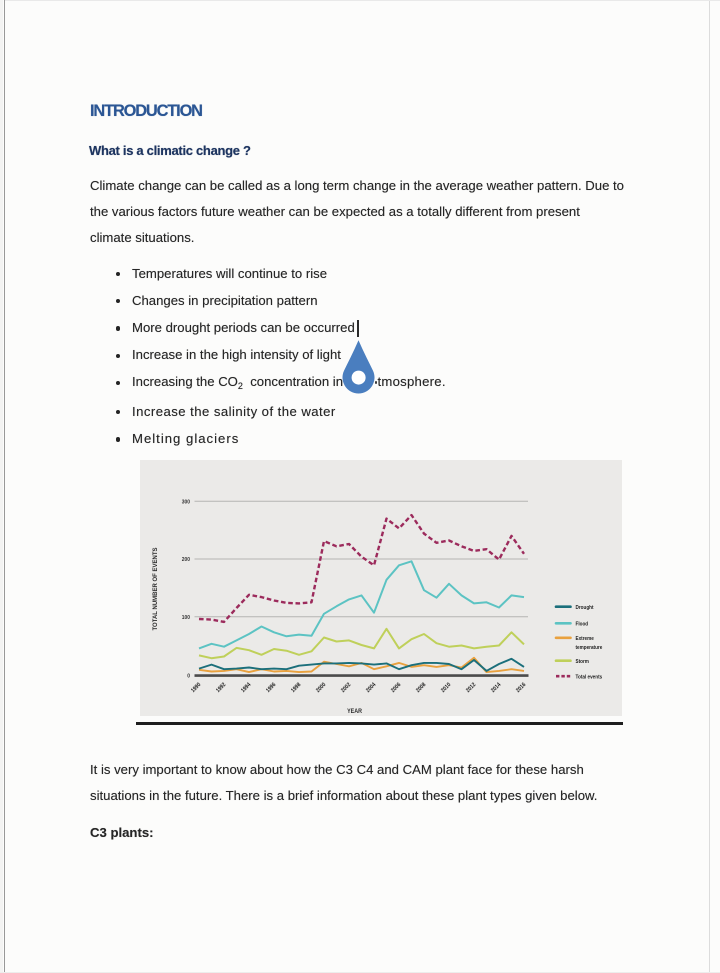  I want to click on svg-text: 2002, so click(346, 688).